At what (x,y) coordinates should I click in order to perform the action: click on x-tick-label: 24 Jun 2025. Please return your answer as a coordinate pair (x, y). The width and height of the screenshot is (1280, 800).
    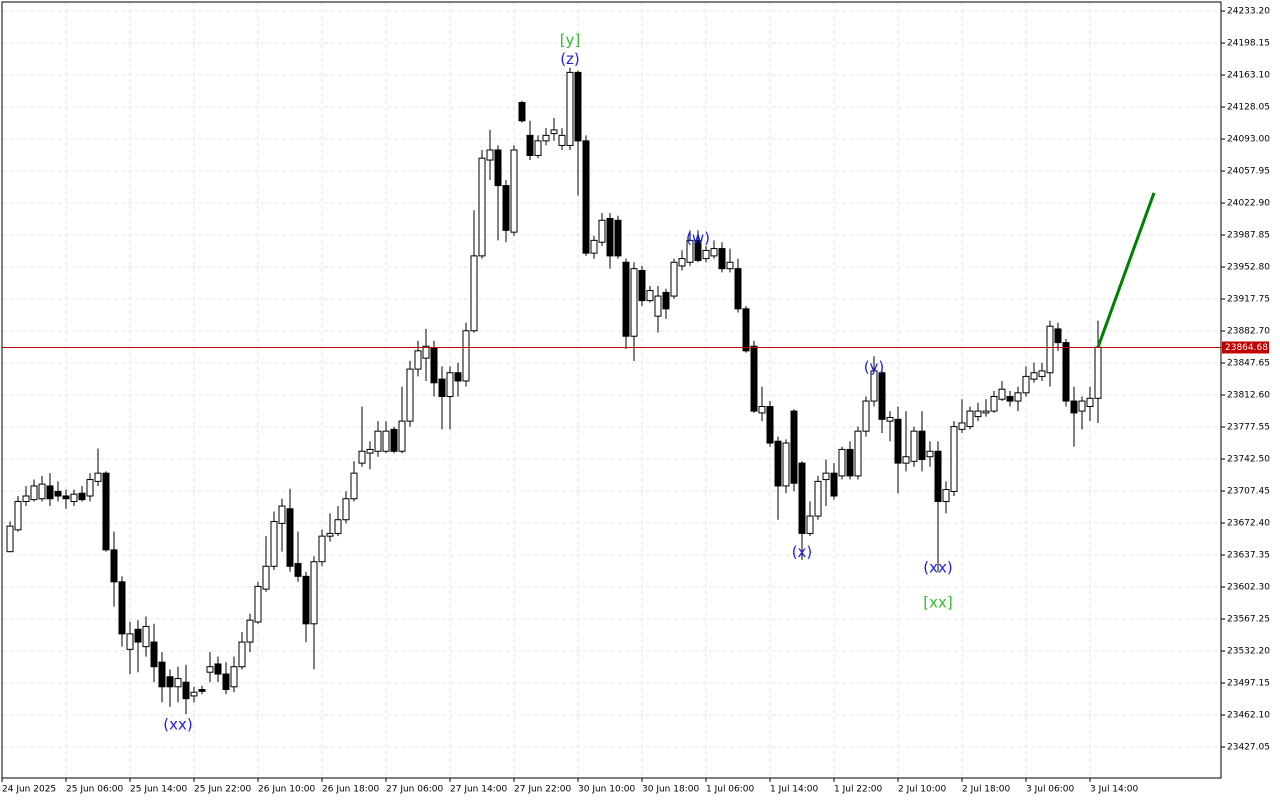
    Looking at the image, I should click on (29, 790).